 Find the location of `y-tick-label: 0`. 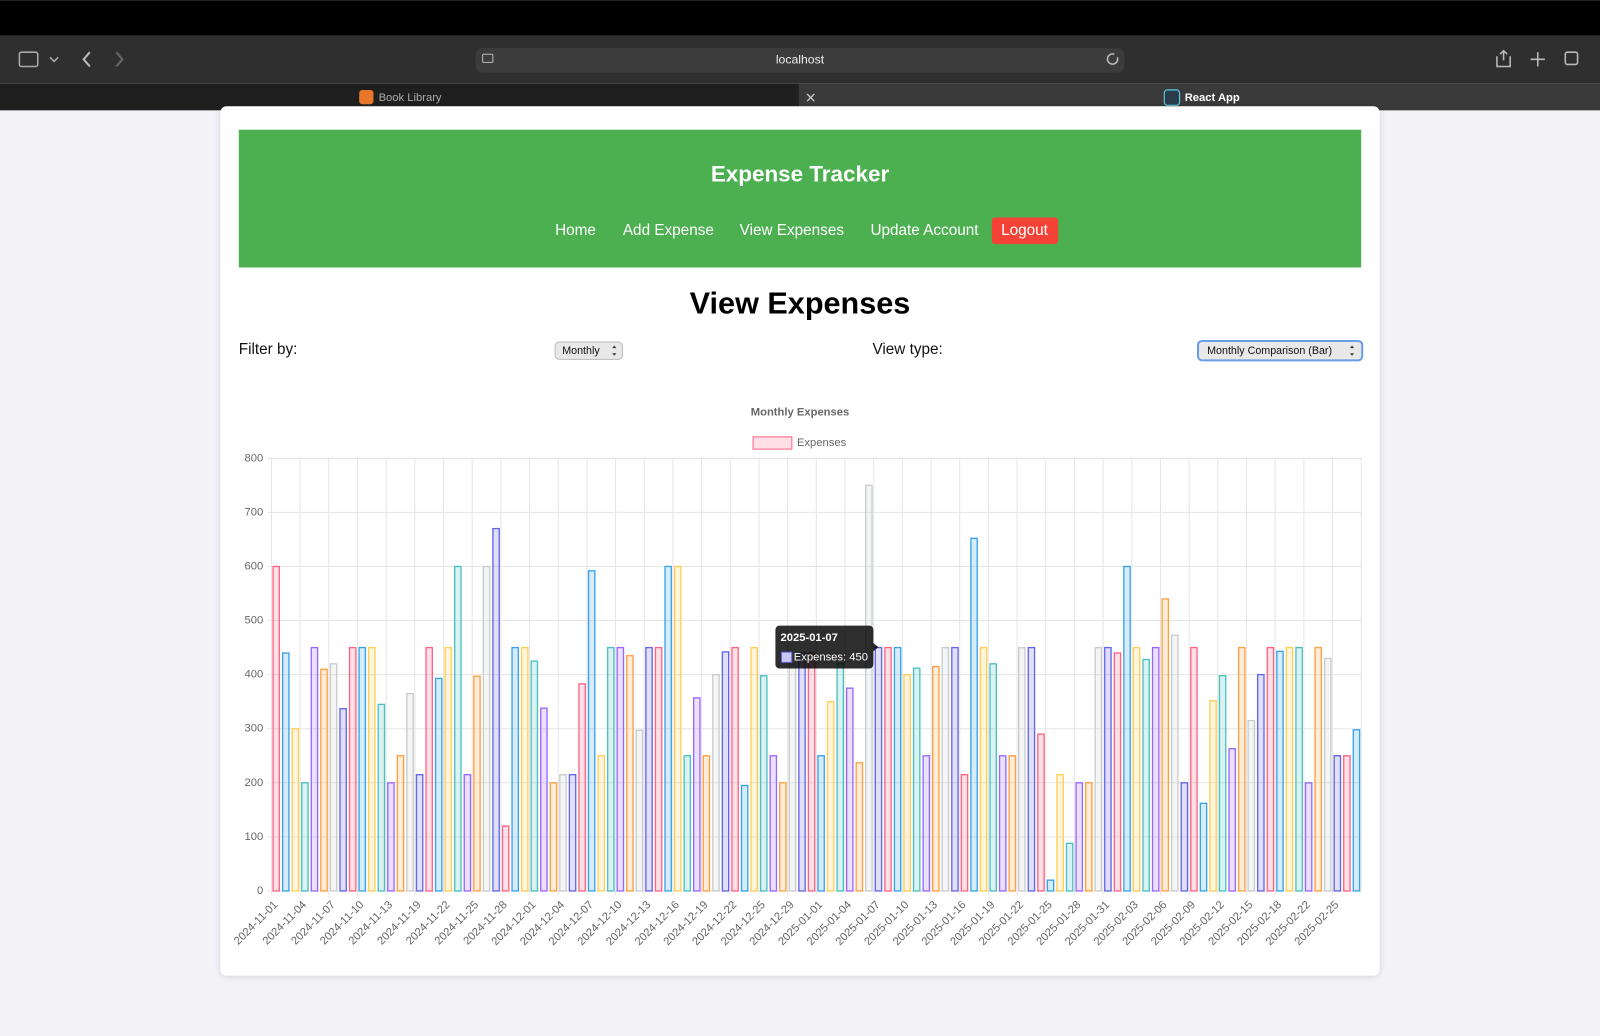

y-tick-label: 0 is located at coordinates (260, 891).